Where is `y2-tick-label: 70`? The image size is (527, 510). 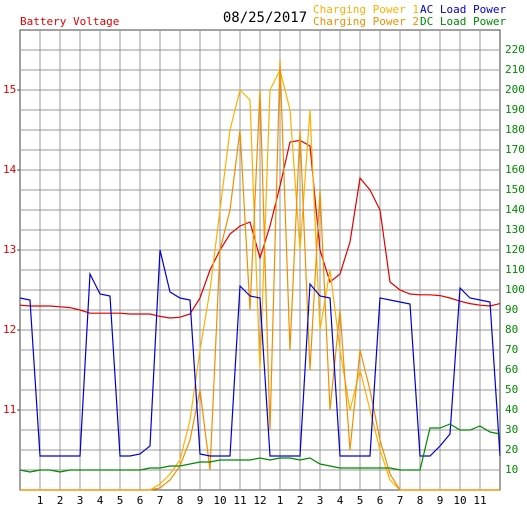 y2-tick-label: 70 is located at coordinates (511, 349).